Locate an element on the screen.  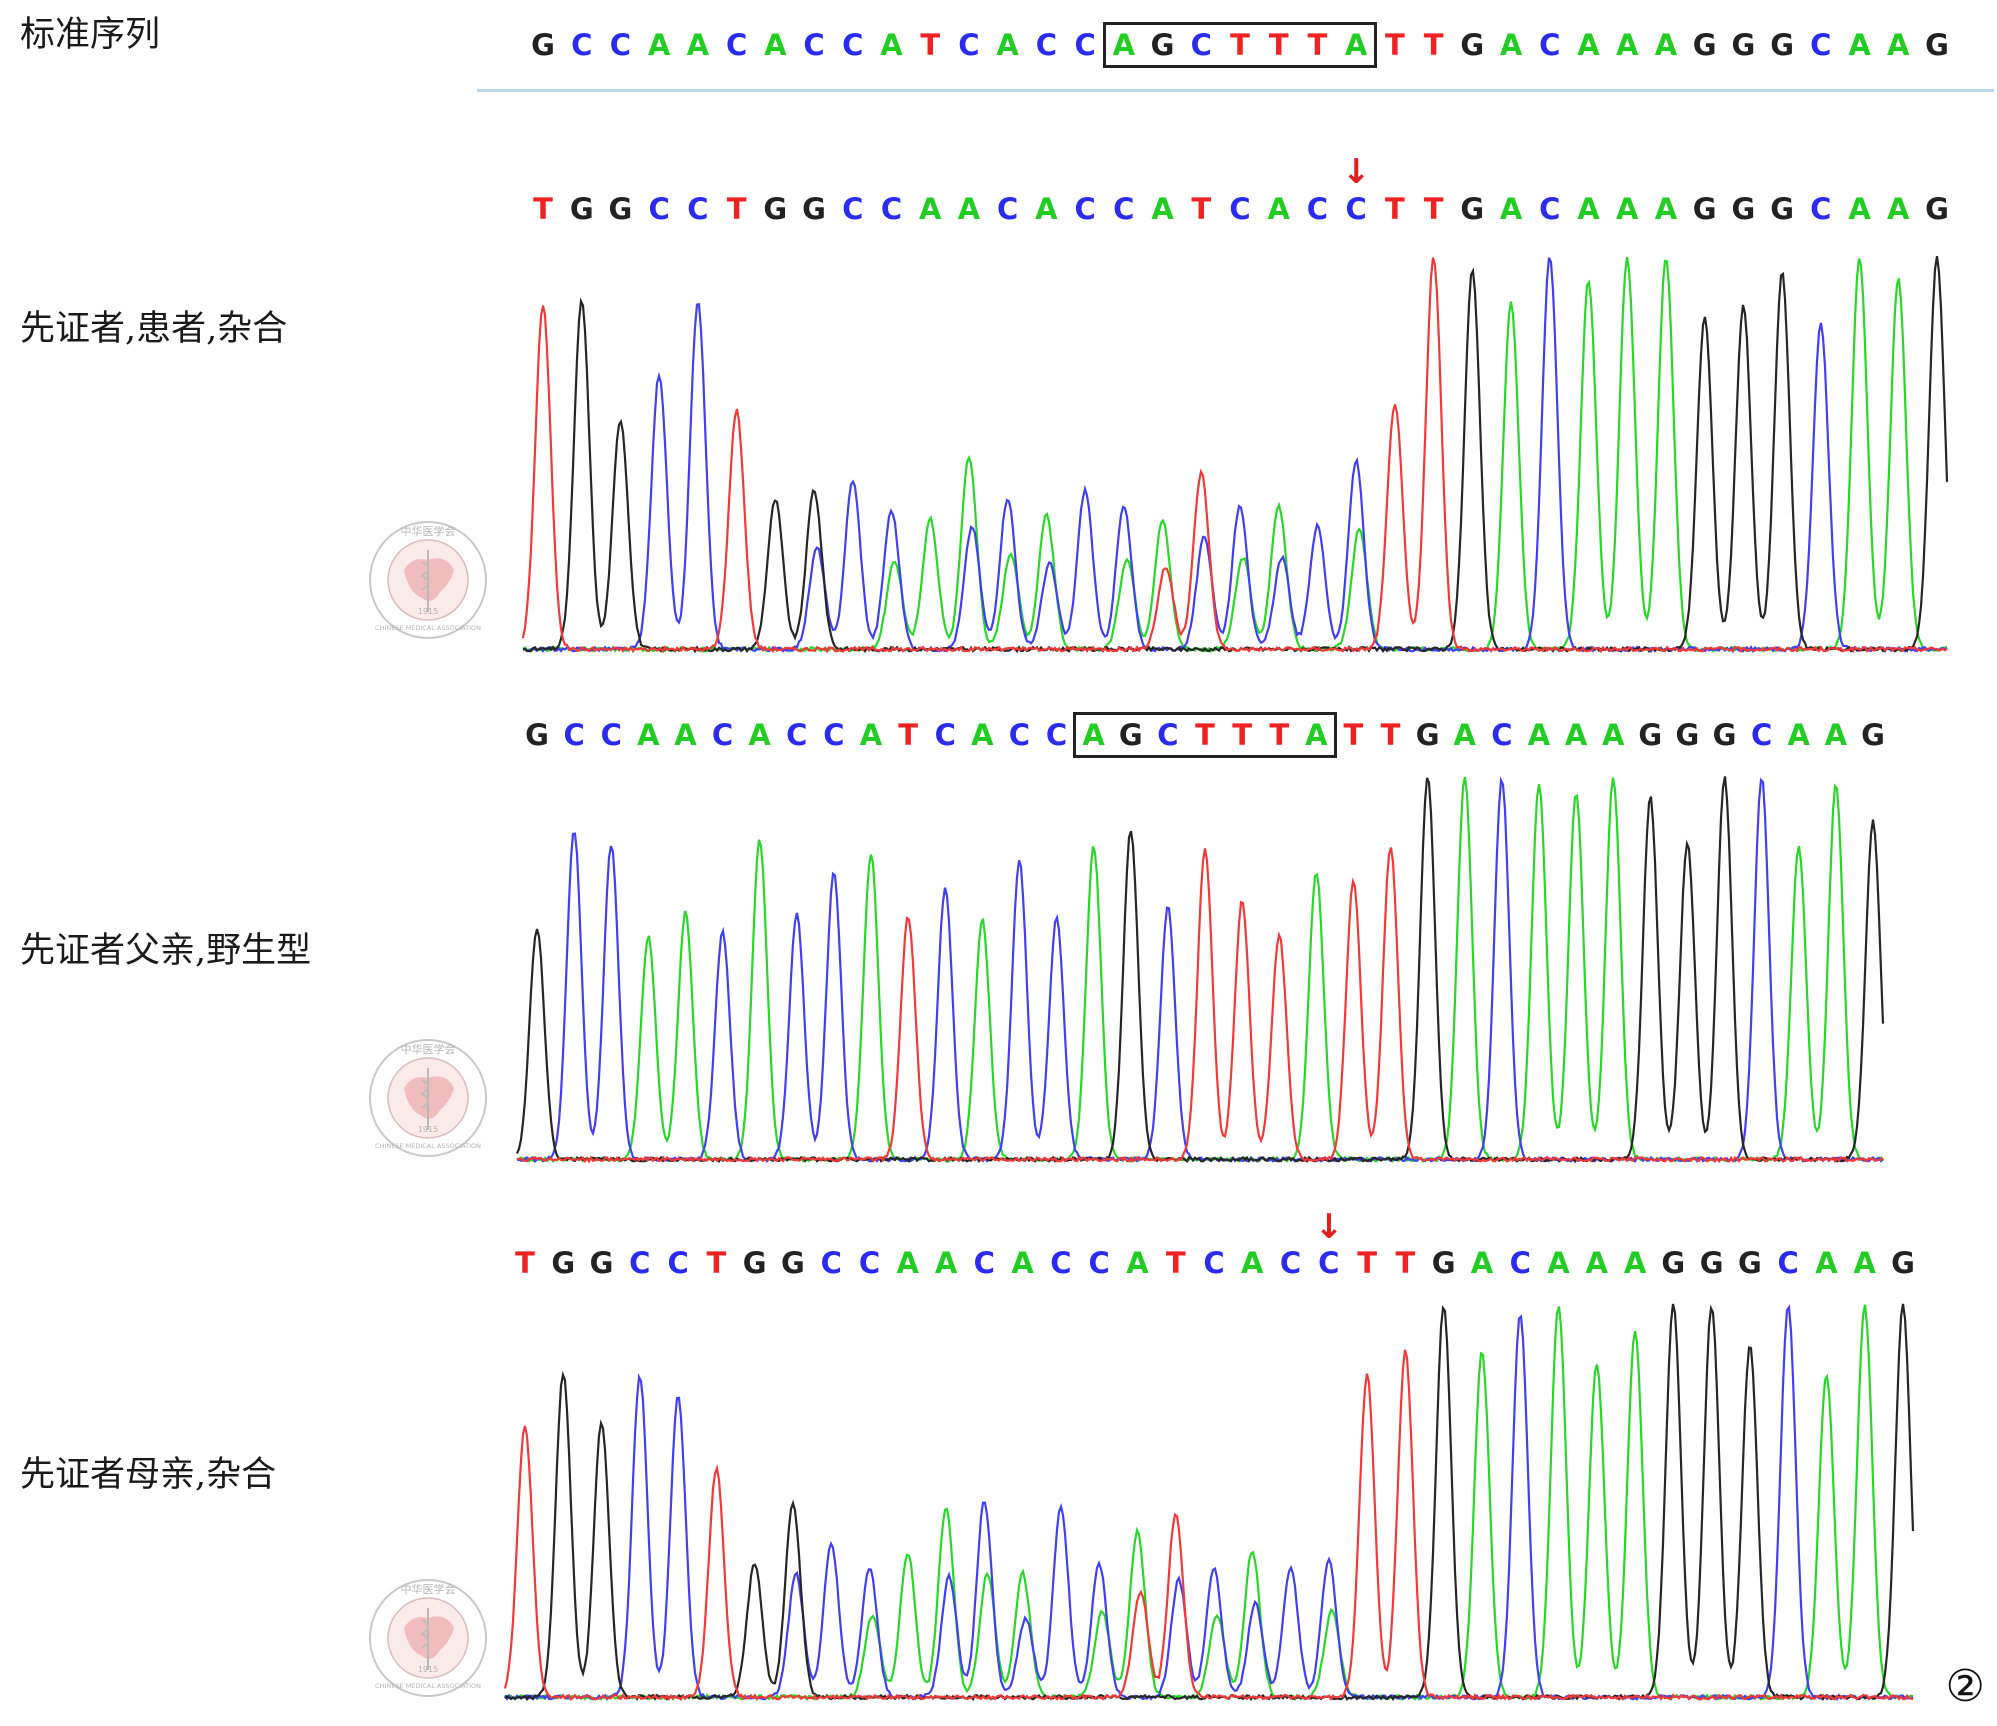
mutation-arrow-proband: ↓ is located at coordinates (1356, 172).